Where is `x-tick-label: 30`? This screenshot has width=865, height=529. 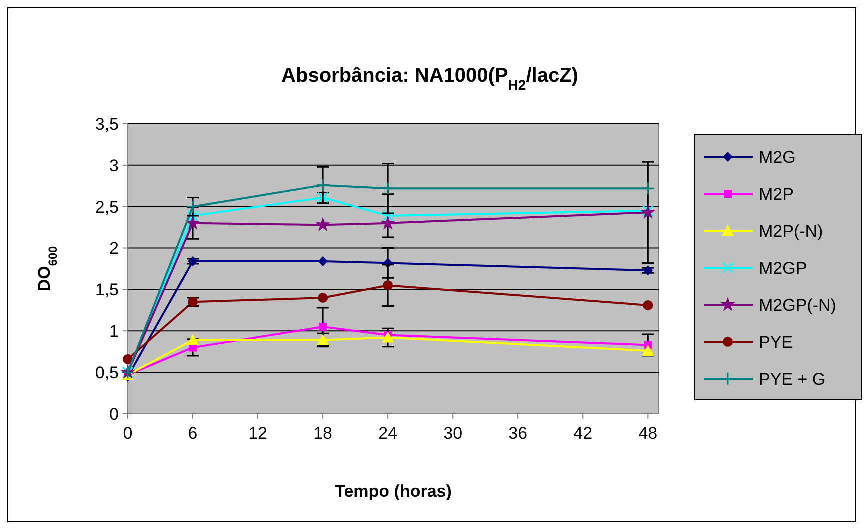 x-tick-label: 30 is located at coordinates (453, 433).